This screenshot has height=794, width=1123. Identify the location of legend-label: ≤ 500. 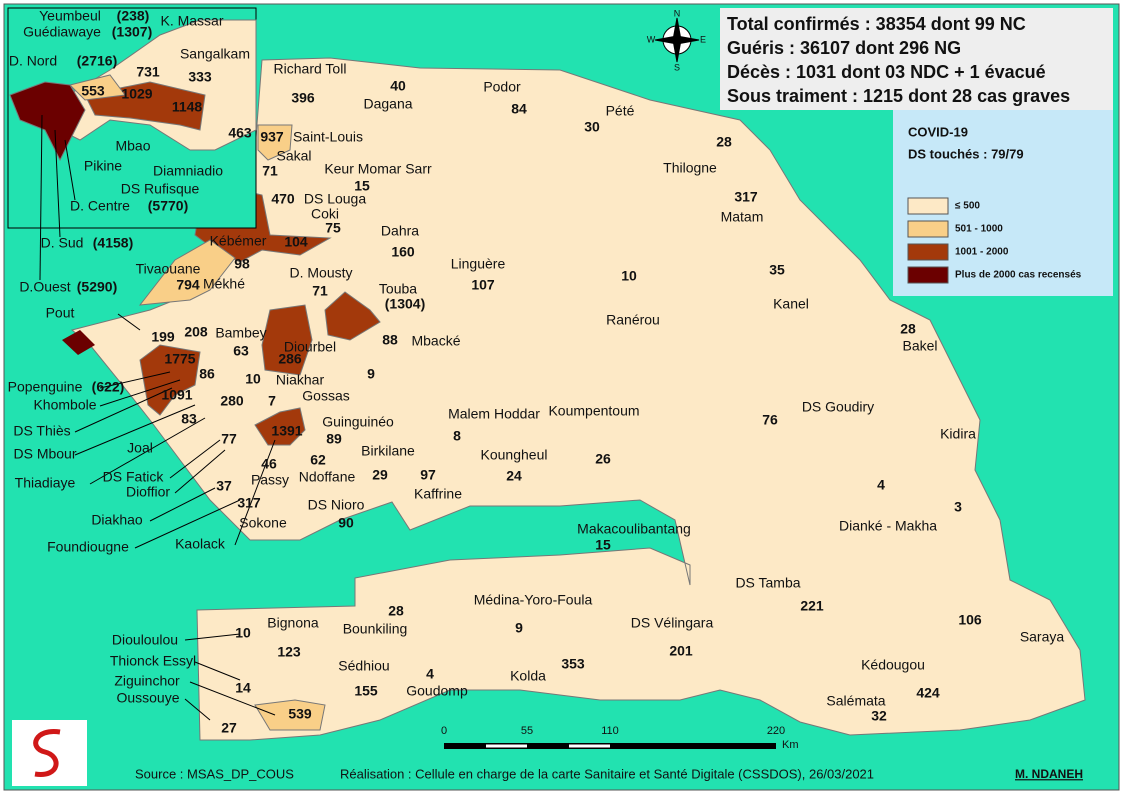
(967, 206).